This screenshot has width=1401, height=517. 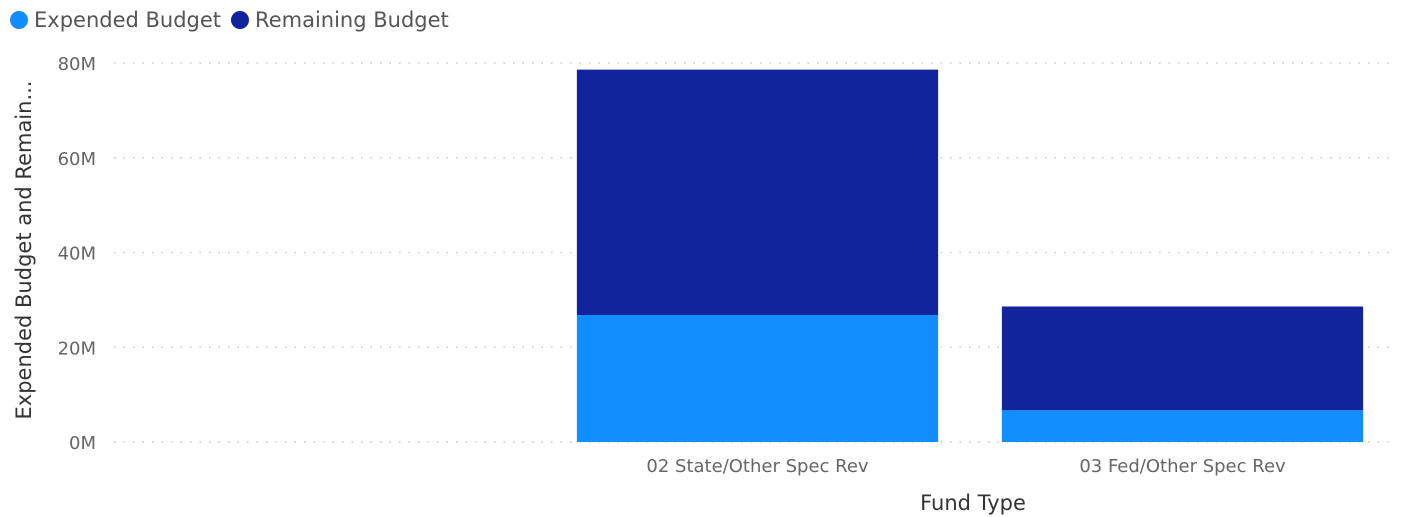 What do you see at coordinates (77, 64) in the screenshot?
I see `y-tick-label: 80M` at bounding box center [77, 64].